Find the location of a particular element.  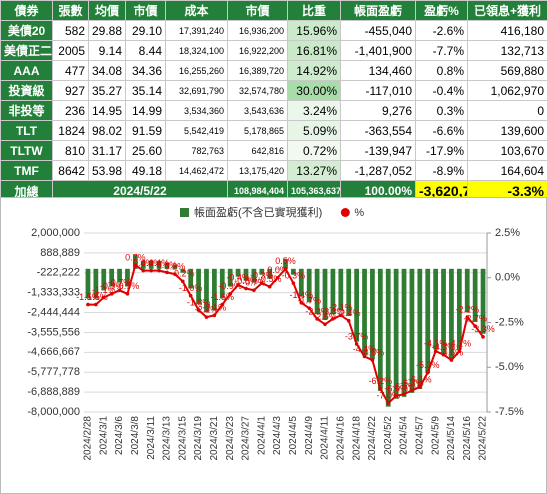

x-tick-label: 2024/5/2 is located at coordinates (388, 435).